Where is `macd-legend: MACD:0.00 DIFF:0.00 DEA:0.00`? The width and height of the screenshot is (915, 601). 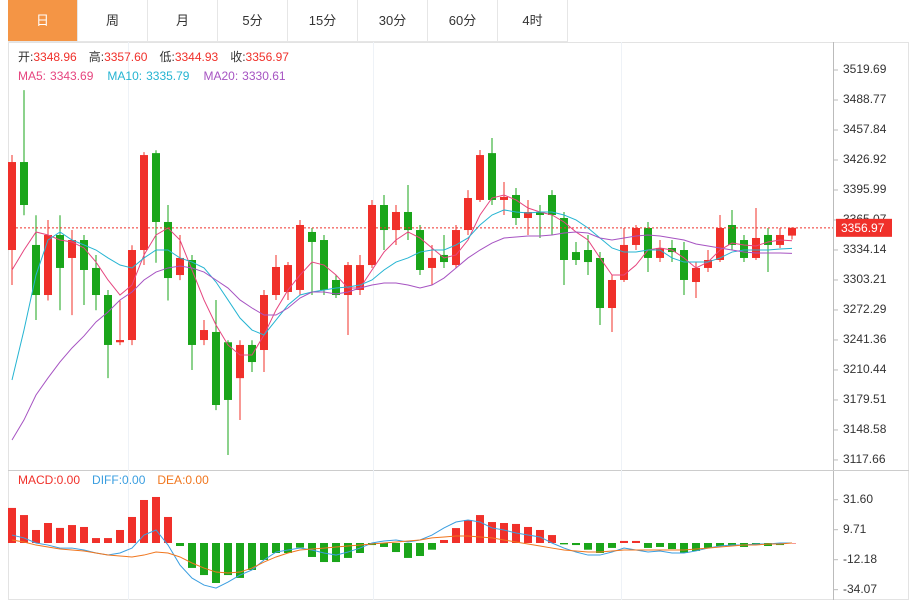 macd-legend: MACD:0.00 DIFF:0.00 DEA:0.00 is located at coordinates (113, 480).